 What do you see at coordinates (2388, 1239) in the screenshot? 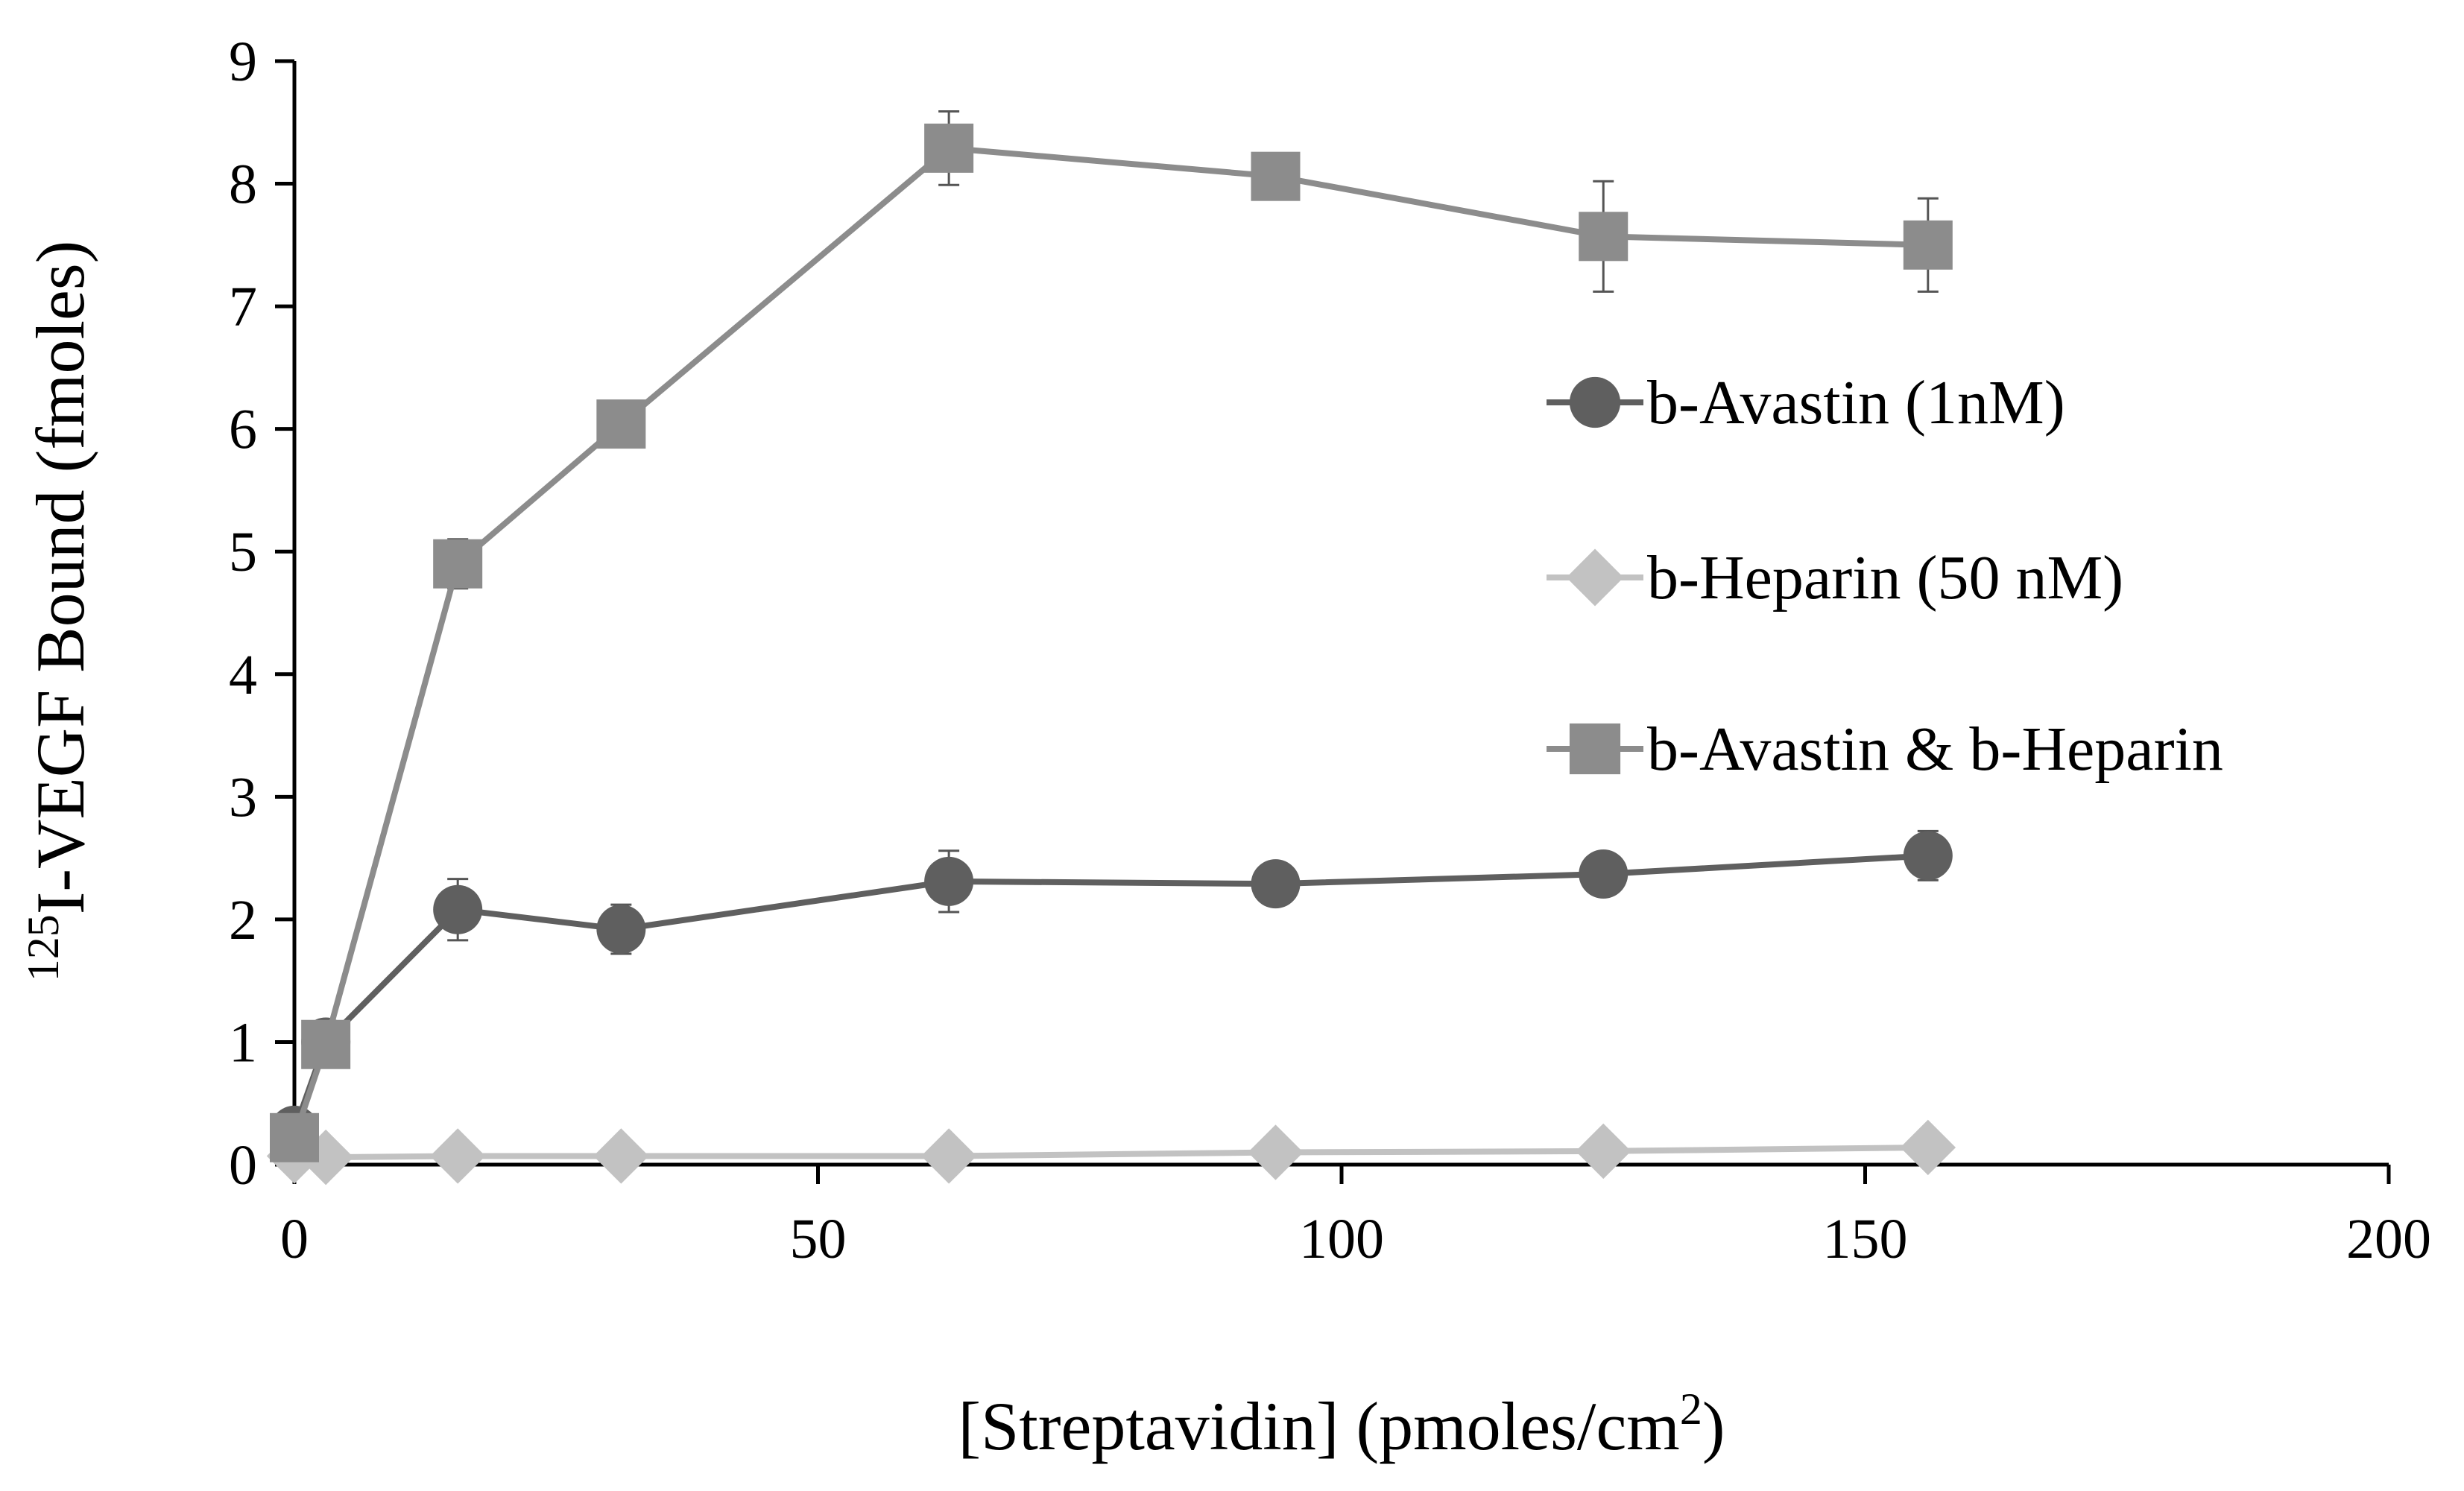
I see `x-tick-label: 200` at bounding box center [2388, 1239].